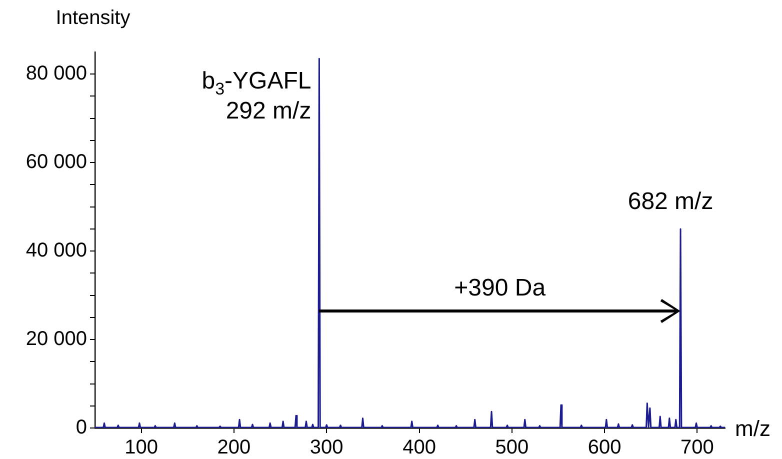 The image size is (782, 459). I want to click on annotation: 682 m/z, so click(671, 201).